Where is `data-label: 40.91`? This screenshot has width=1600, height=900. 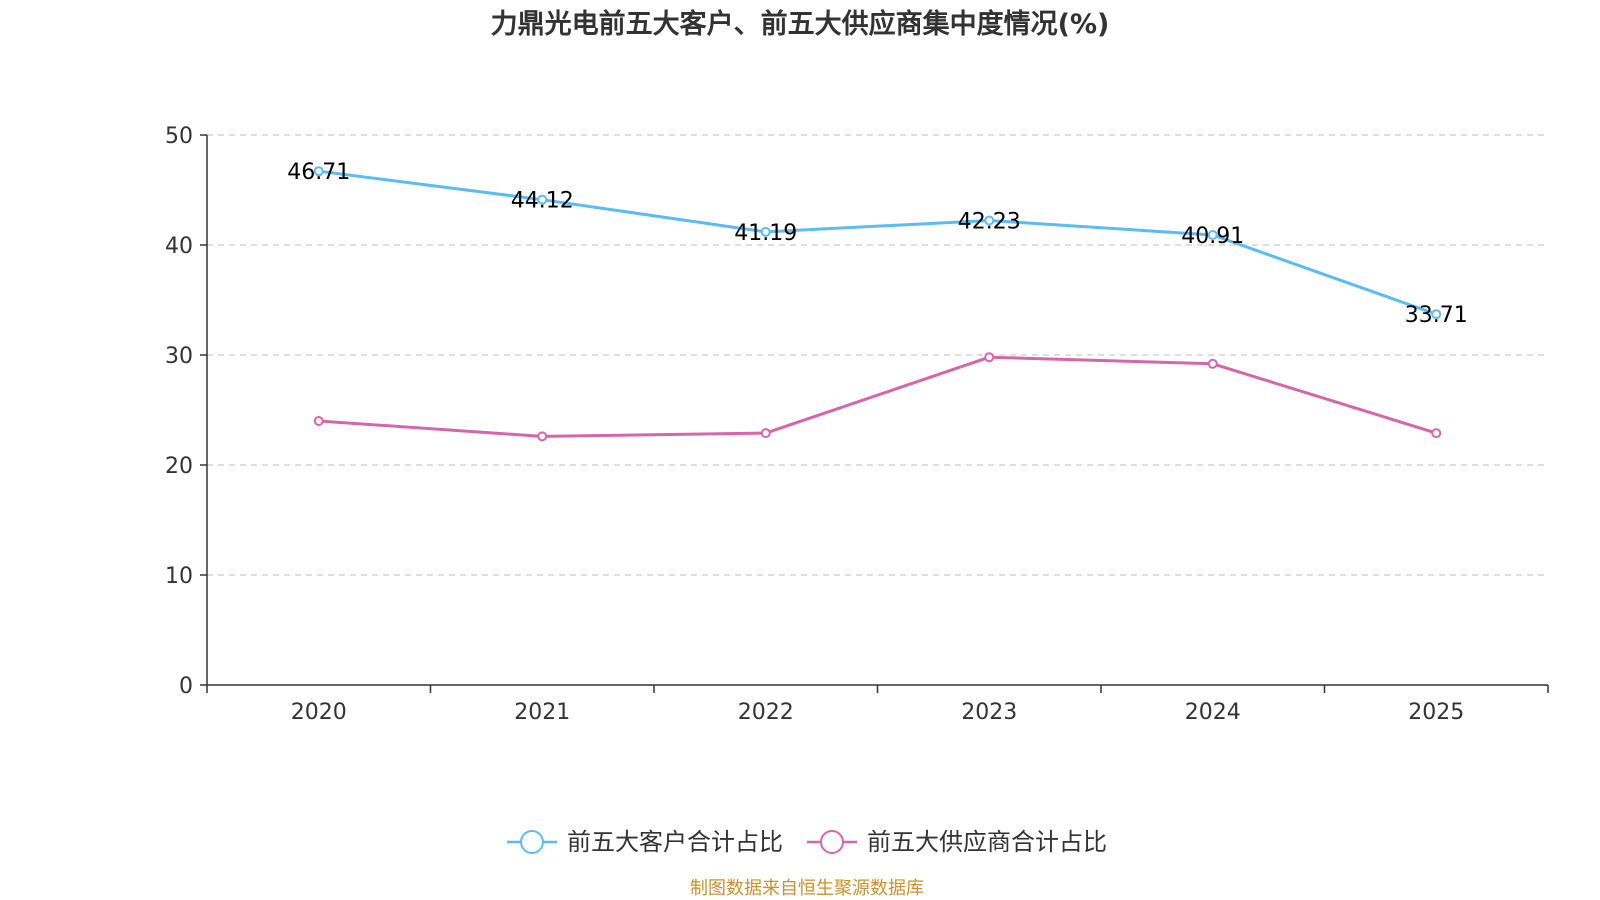
data-label: 40.91 is located at coordinates (1212, 236).